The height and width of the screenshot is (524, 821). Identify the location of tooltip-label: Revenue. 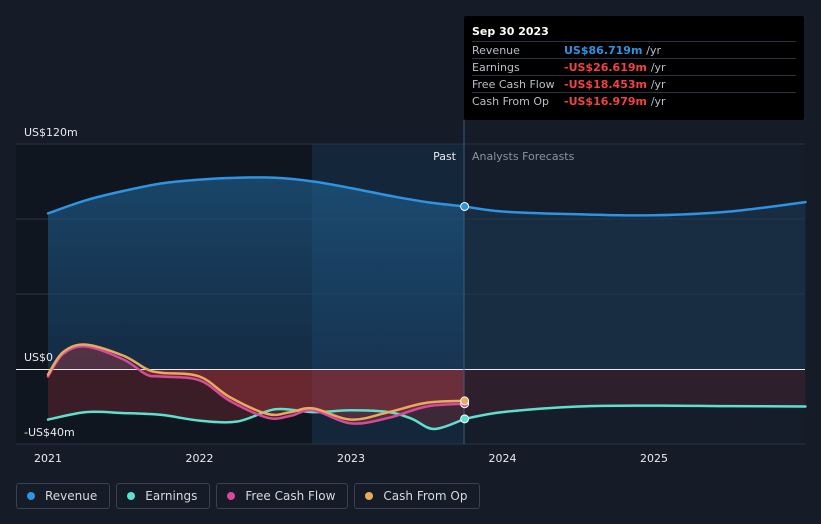
(496, 50).